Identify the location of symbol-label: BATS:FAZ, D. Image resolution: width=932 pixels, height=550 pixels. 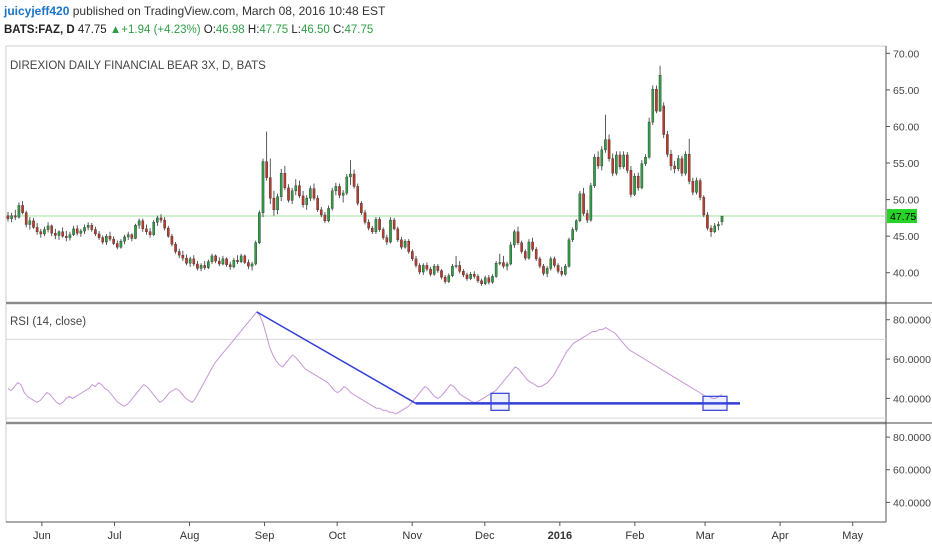
(39, 30).